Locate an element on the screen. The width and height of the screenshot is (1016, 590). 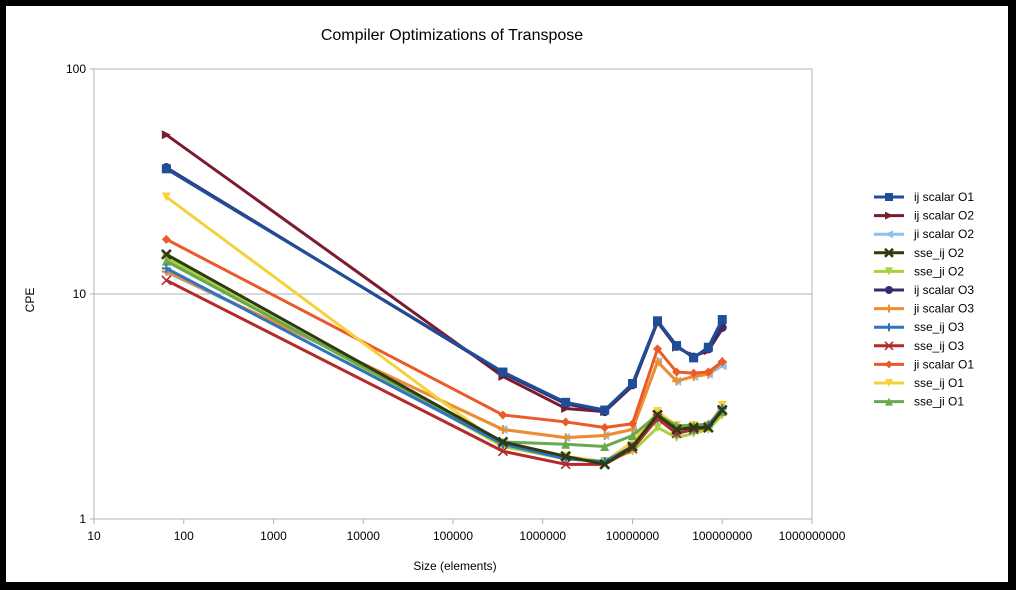
legend-item: ij scalar O1 is located at coordinates (924, 197).